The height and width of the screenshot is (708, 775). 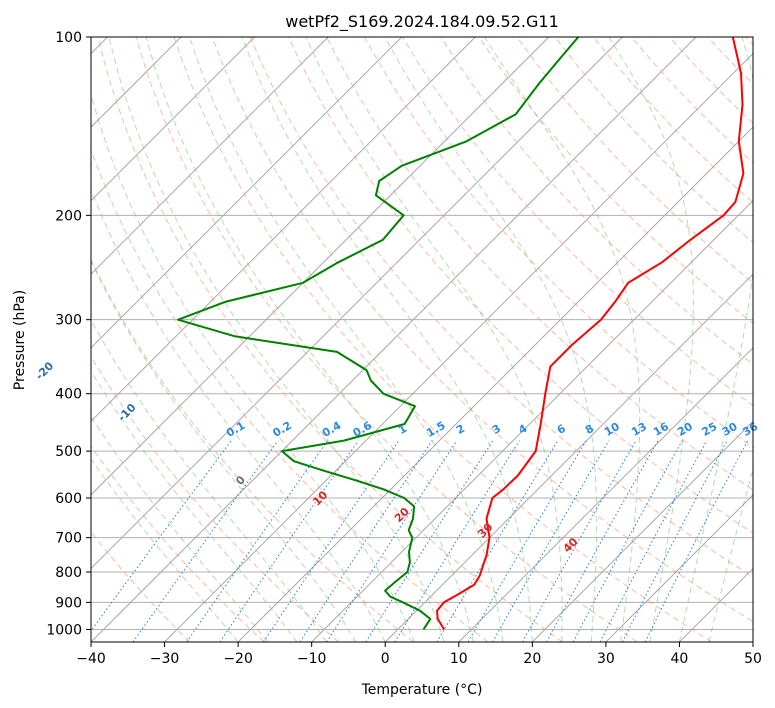 I want to click on x-tick-label: 20, so click(x=532, y=659).